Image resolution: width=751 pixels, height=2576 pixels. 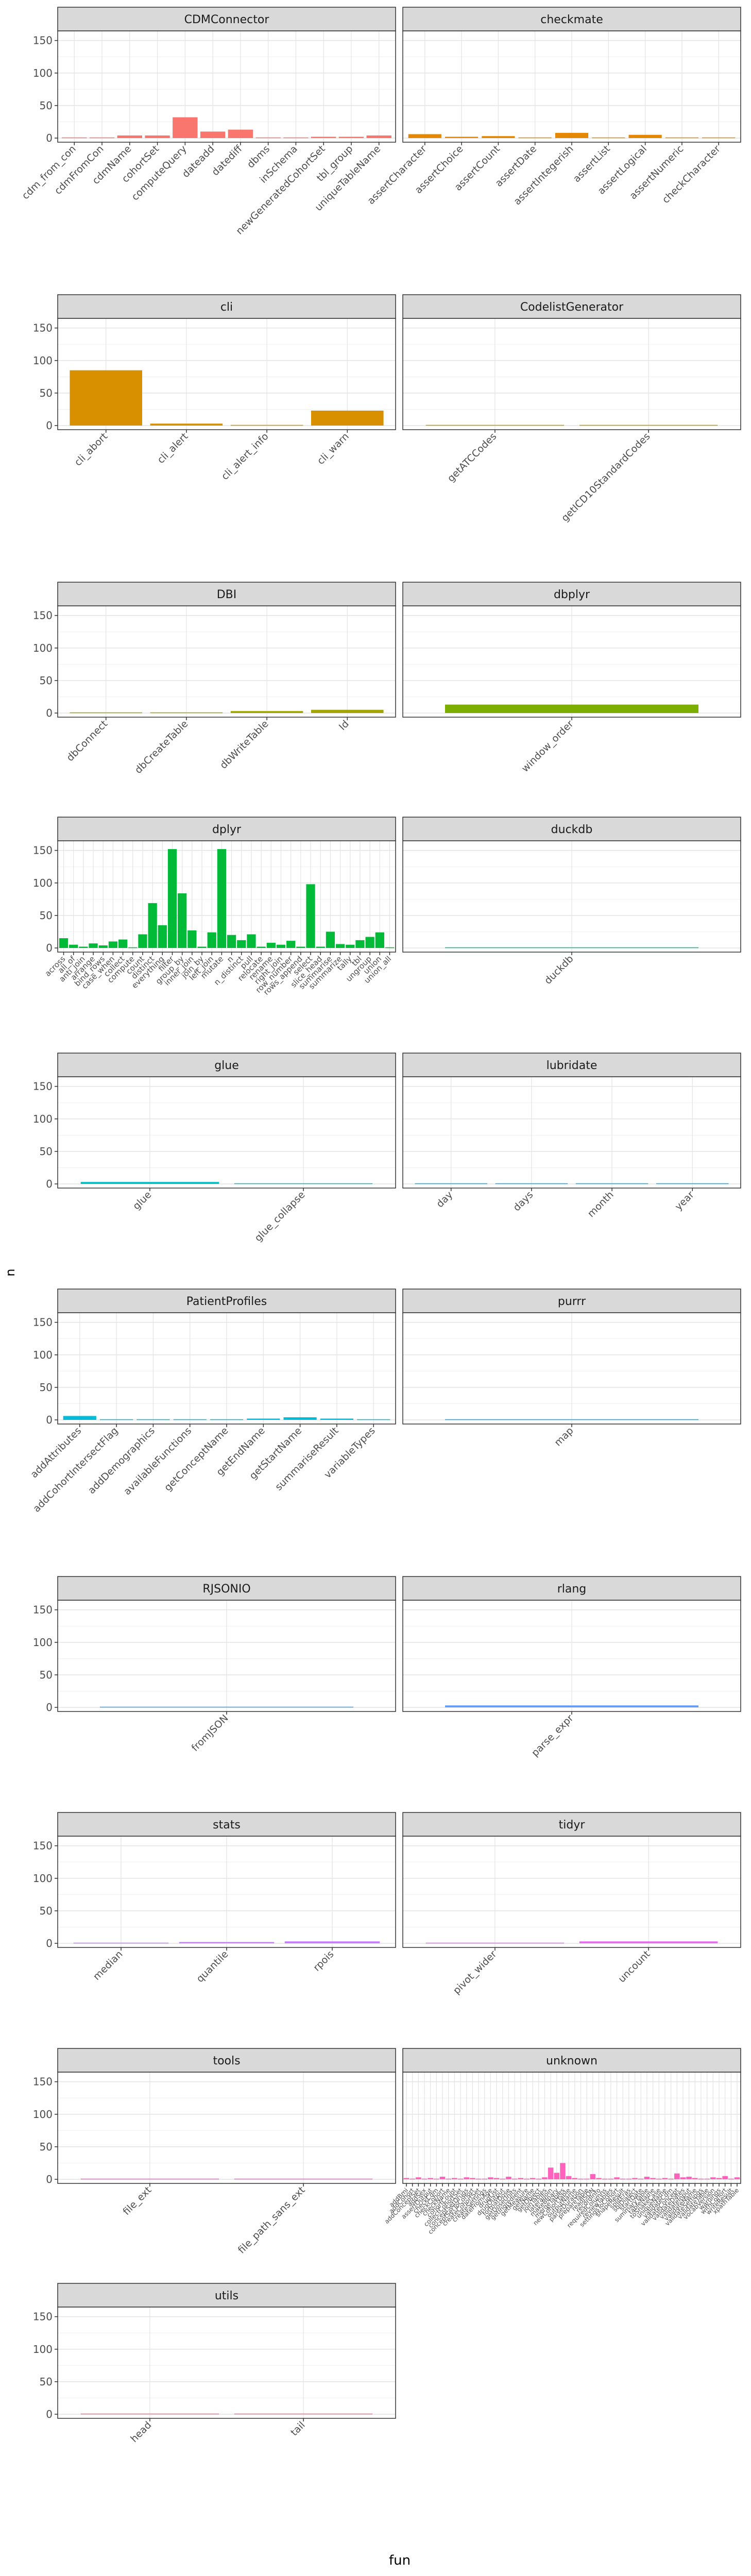 I want to click on x-tick-label: day, so click(x=444, y=1199).